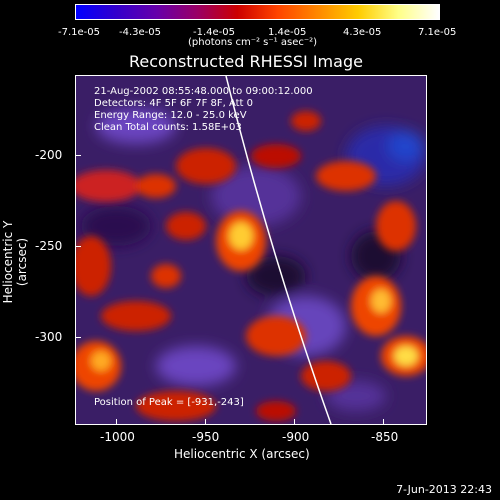 Image resolution: width=500 pixels, height=500 pixels. I want to click on colorbar, so click(257, 12).